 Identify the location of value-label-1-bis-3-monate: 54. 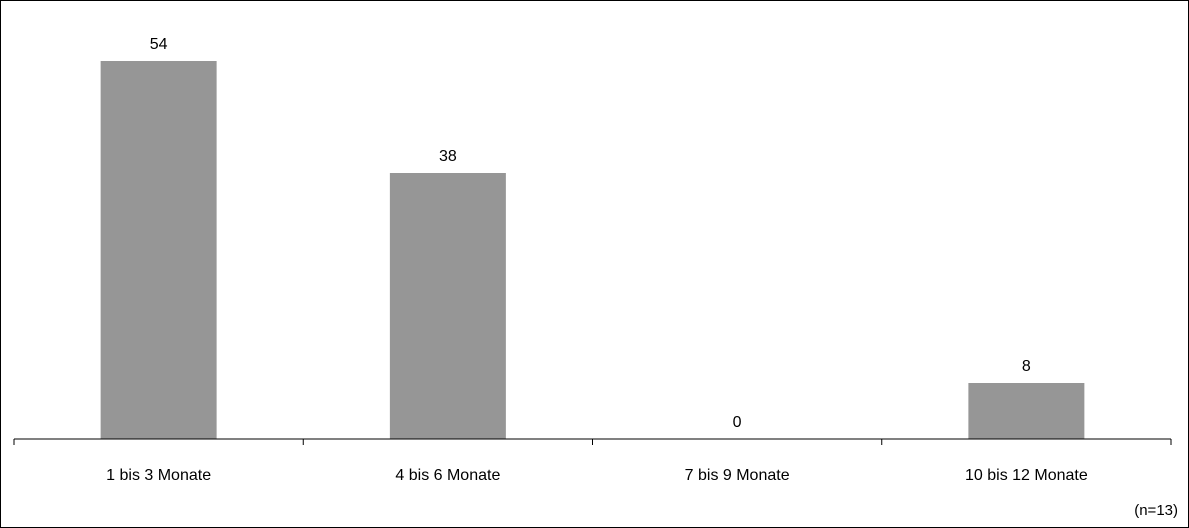
(159, 44).